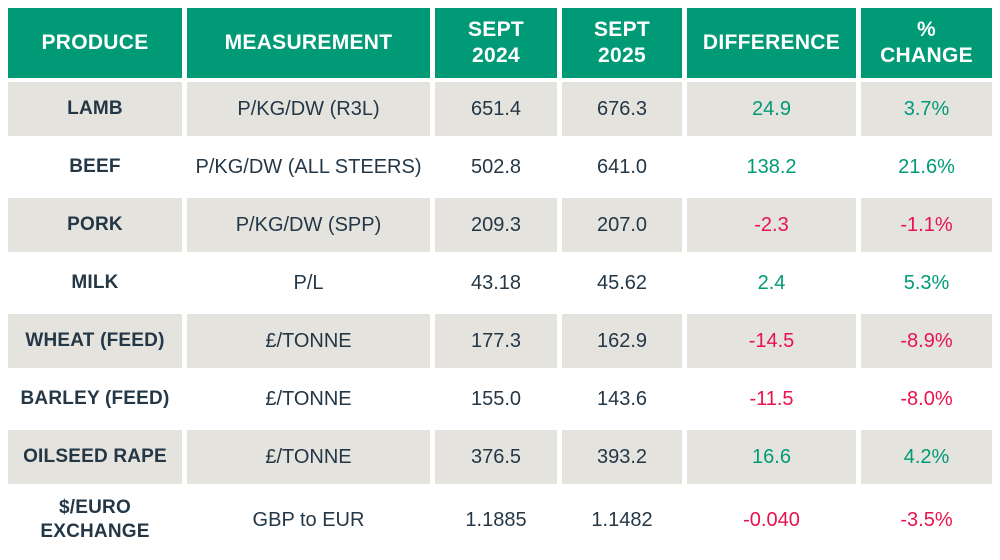 This screenshot has width=1000, height=560. Describe the element at coordinates (496, 457) in the screenshot. I see `sept-2024-value: 376.5` at that location.